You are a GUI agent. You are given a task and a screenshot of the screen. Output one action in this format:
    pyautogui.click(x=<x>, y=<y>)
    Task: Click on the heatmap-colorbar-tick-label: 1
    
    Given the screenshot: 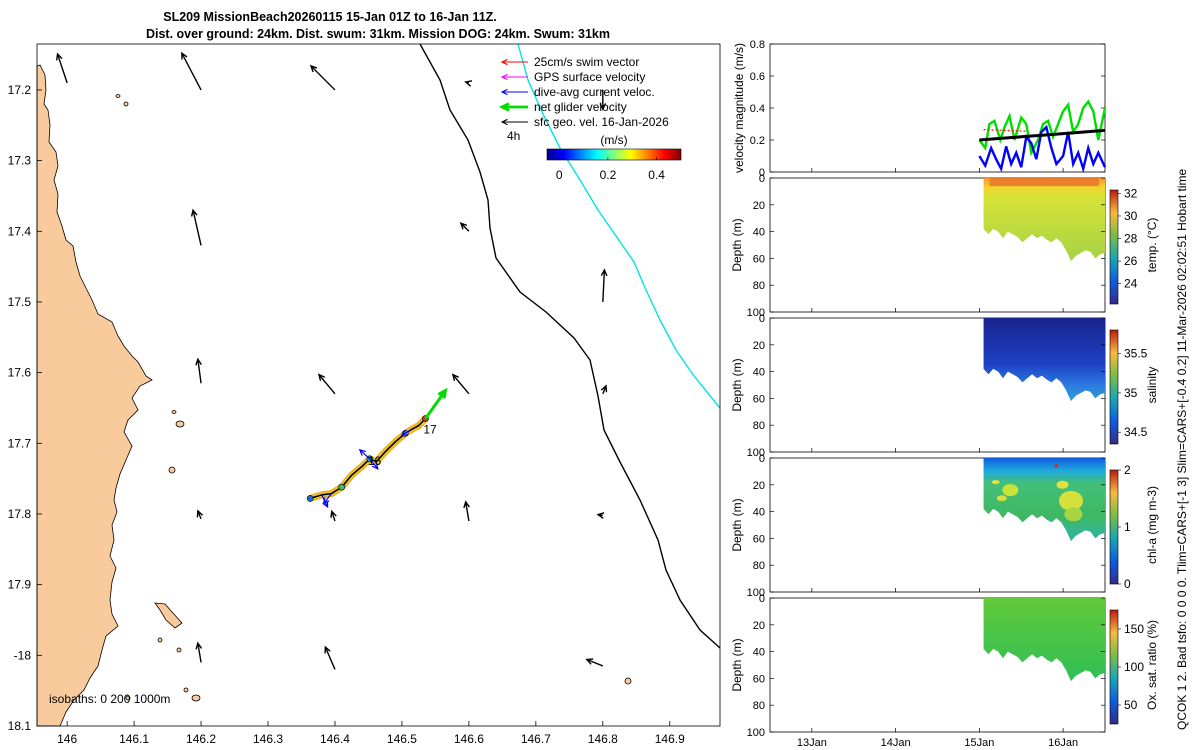 What is the action you would take?
    pyautogui.click(x=1127, y=527)
    